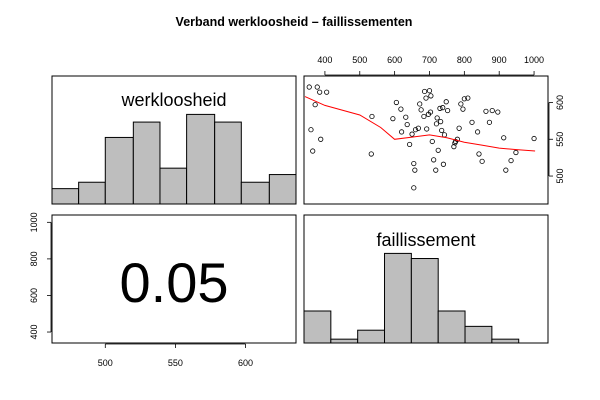 This screenshot has height=400, width=600. What do you see at coordinates (174, 282) in the screenshot?
I see `correlation-value: 0.05` at bounding box center [174, 282].